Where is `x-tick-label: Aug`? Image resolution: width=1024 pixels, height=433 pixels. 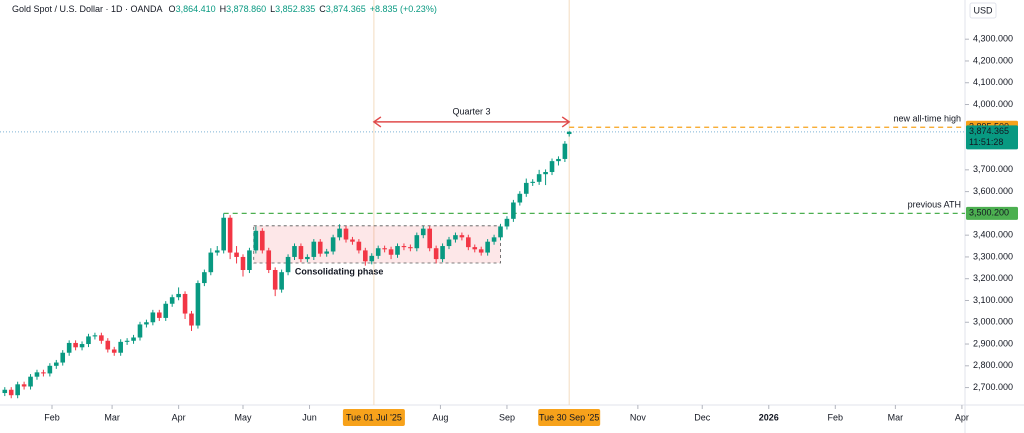 x-tick-label: Aug is located at coordinates (440, 417).